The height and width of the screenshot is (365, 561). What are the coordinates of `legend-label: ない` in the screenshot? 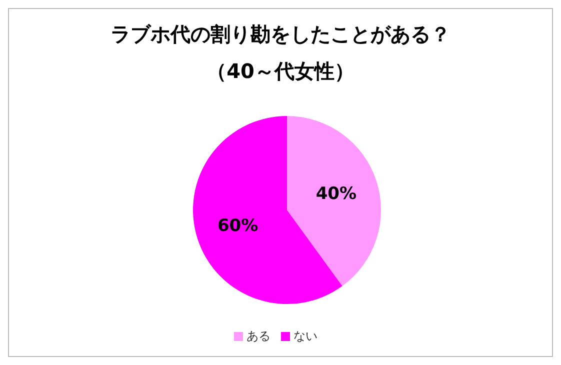 It's located at (306, 336).